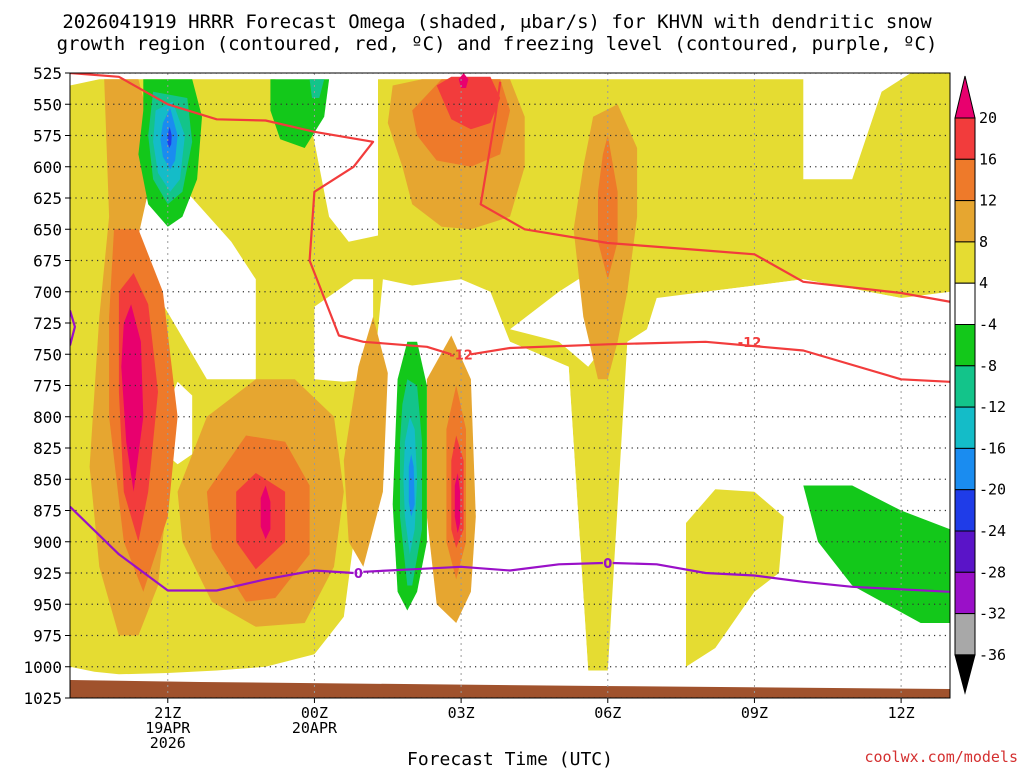 The image size is (1024, 768). I want to click on y-tick-label: 975, so click(47, 636).